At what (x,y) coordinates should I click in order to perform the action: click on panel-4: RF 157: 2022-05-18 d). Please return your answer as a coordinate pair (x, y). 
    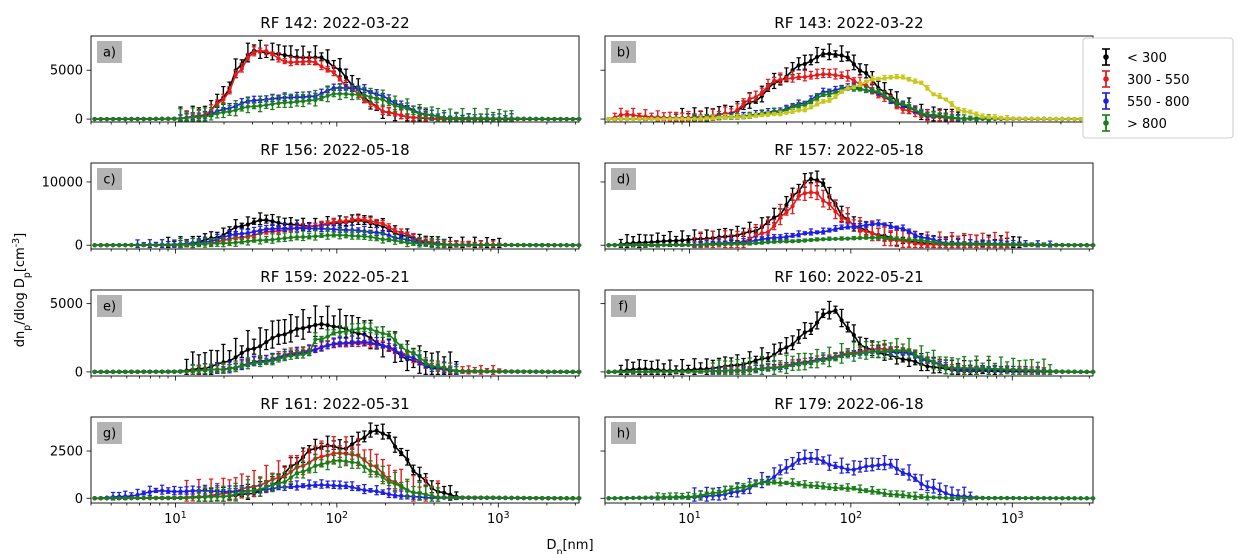
    Looking at the image, I should click on (848, 197).